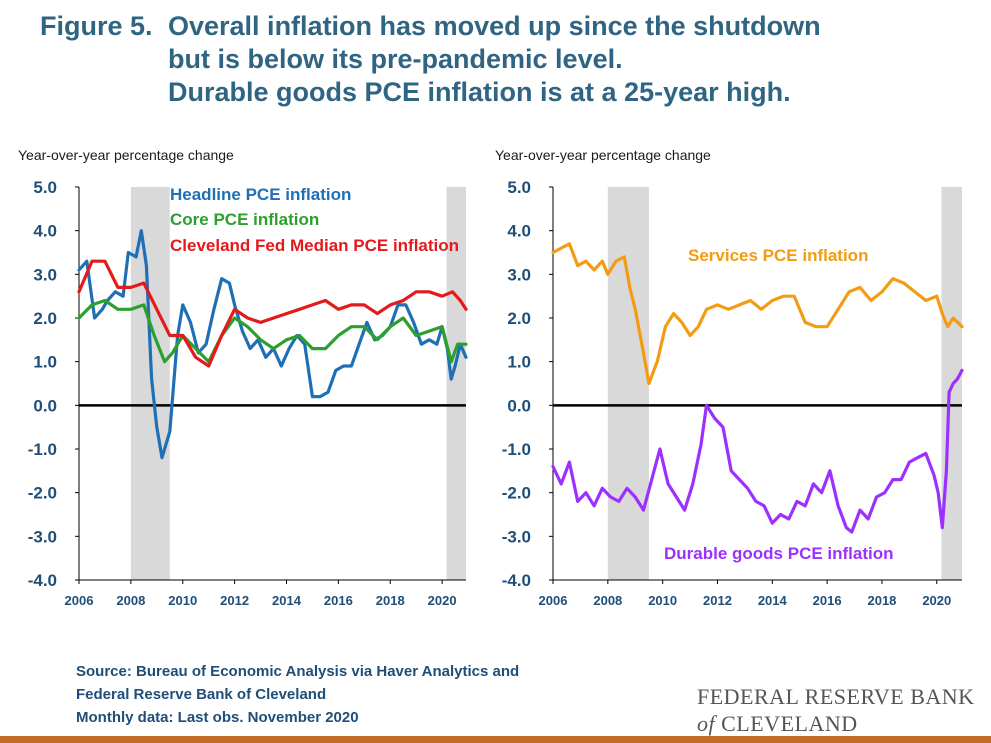 The height and width of the screenshot is (743, 991). What do you see at coordinates (260, 194) in the screenshot?
I see `series-label-1: Headline PCE inflation` at bounding box center [260, 194].